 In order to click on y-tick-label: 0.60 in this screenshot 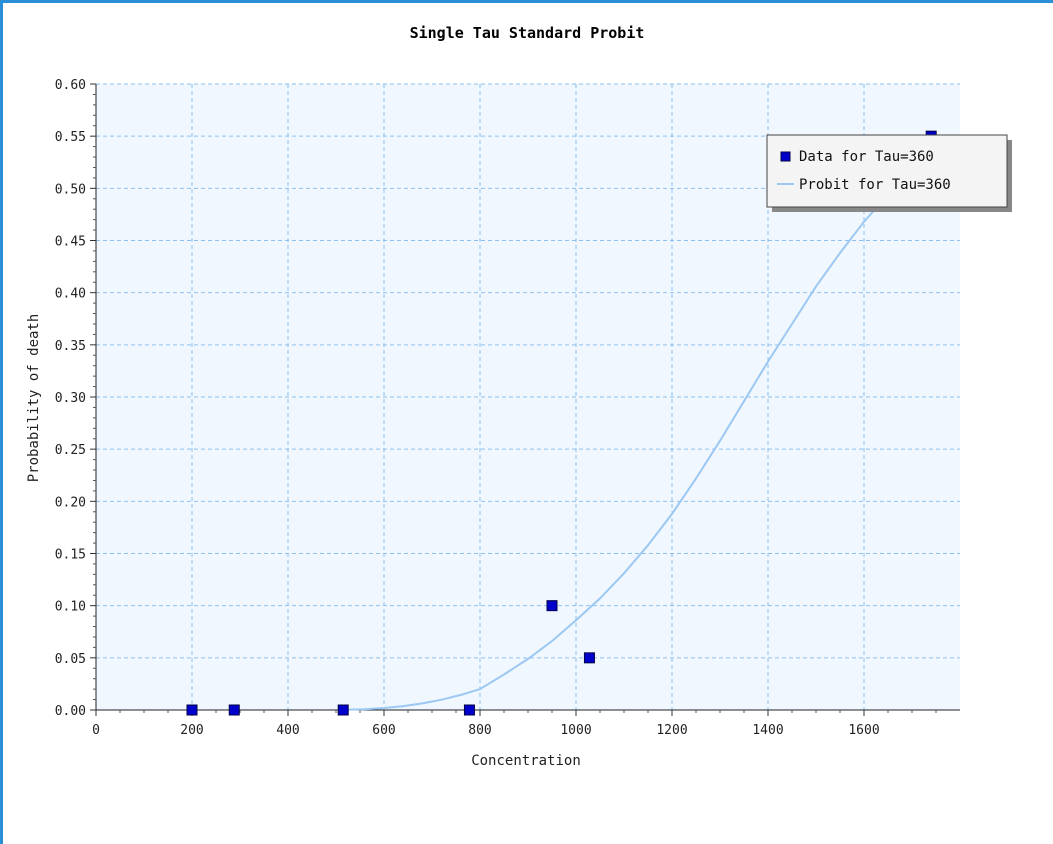, I will do `click(70, 85)`.